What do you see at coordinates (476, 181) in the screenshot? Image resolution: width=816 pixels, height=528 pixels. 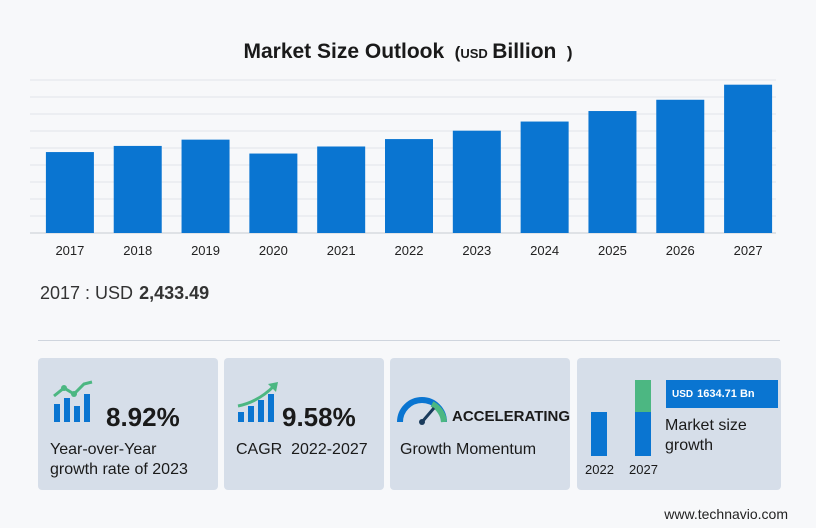 I see `bar-2023` at bounding box center [476, 181].